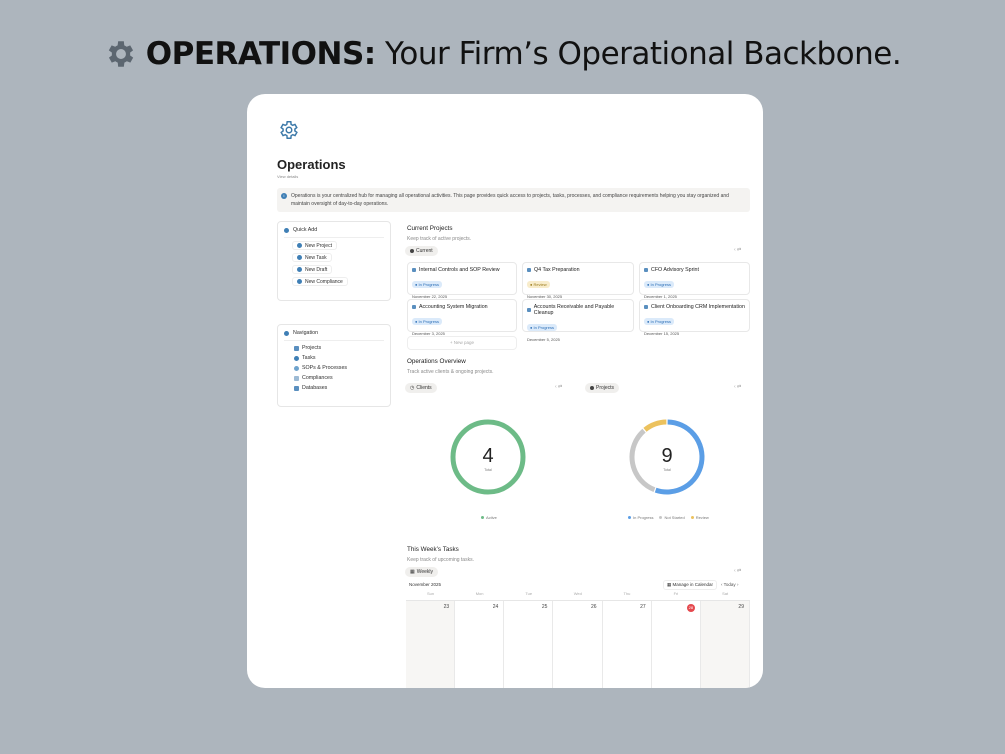 The image size is (1005, 754). What do you see at coordinates (318, 245) in the screenshot?
I see `button-label: New Project` at bounding box center [318, 245].